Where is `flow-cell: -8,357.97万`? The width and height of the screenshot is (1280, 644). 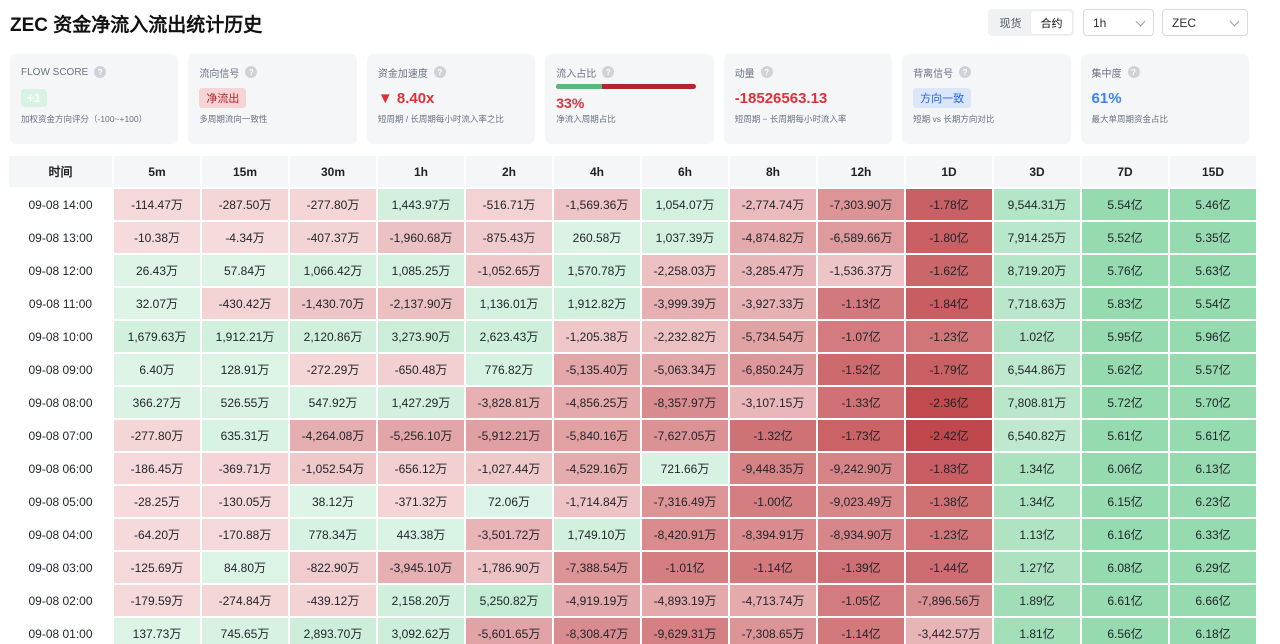
flow-cell: -8,357.97万 is located at coordinates (685, 402).